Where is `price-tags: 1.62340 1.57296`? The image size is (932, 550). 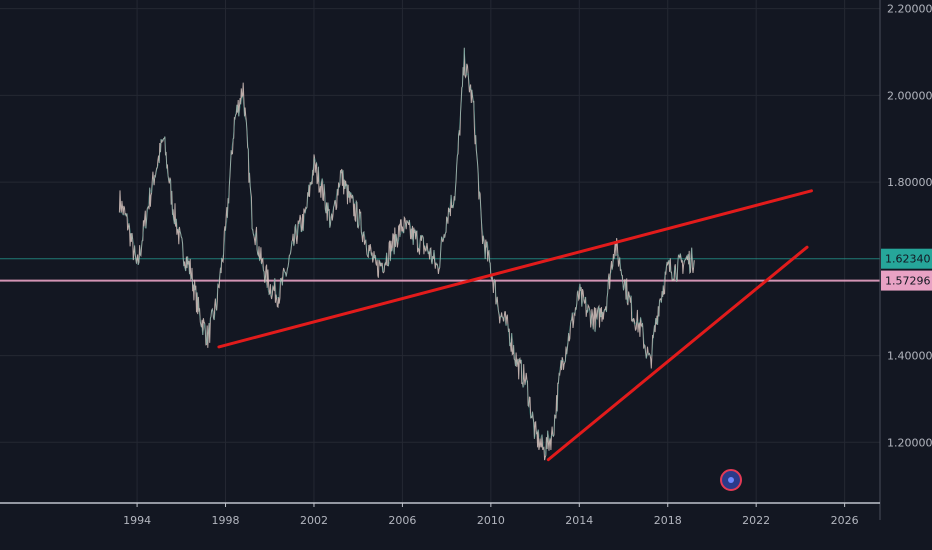
price-tags: 1.62340 1.57296 is located at coordinates (906, 269).